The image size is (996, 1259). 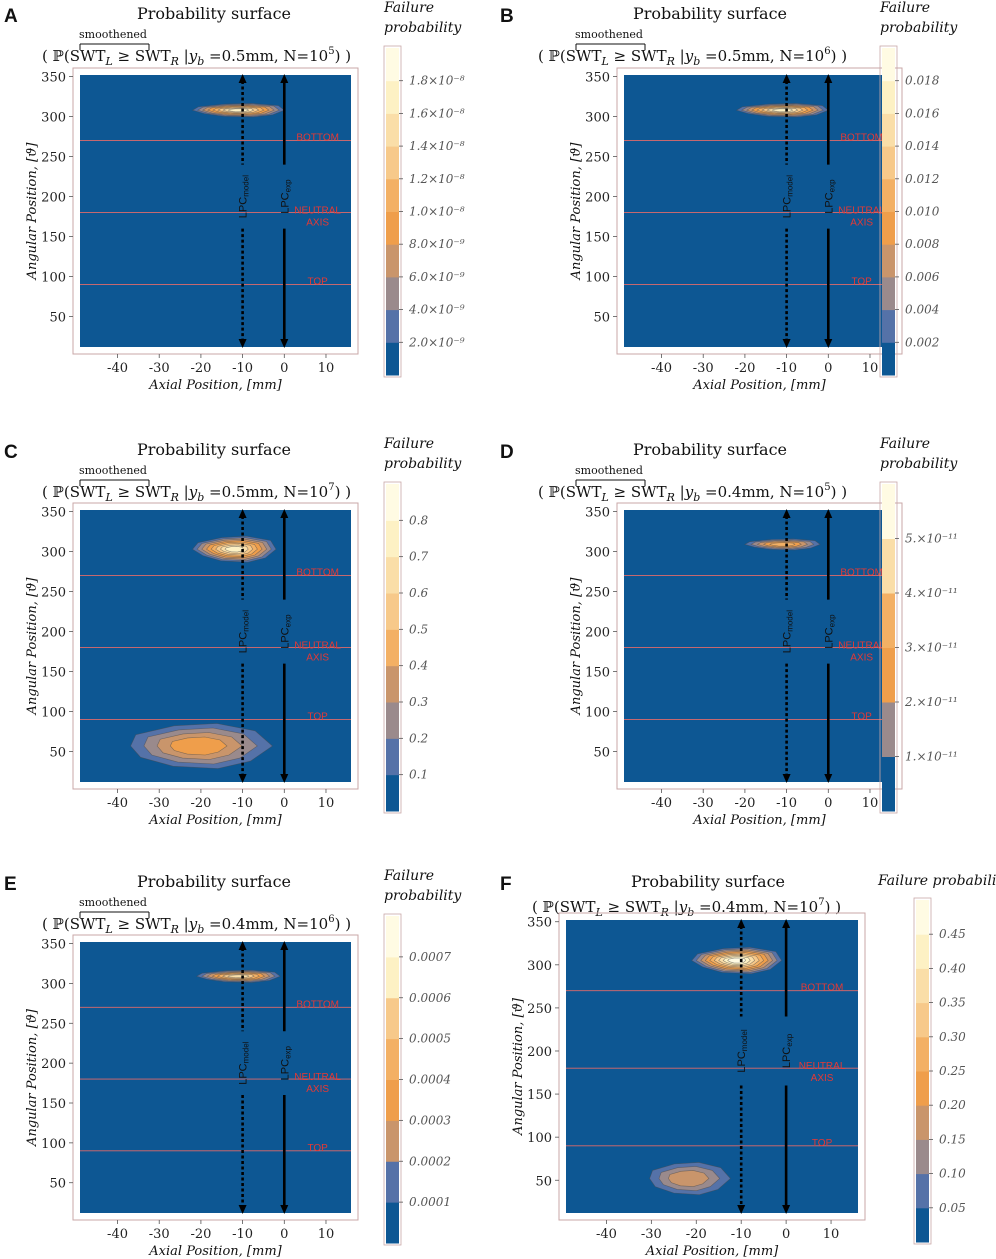 I want to click on colorbar-tick-label: 0.012, so click(x=922, y=179).